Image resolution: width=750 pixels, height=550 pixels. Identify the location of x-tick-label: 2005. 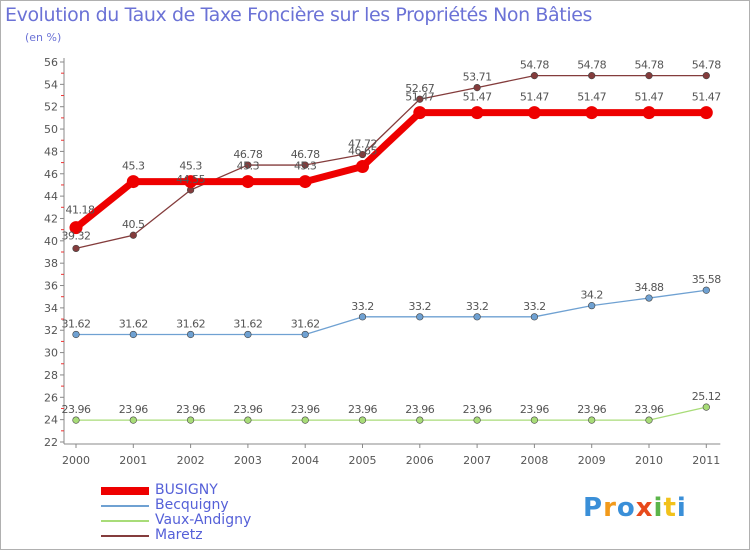
(363, 460).